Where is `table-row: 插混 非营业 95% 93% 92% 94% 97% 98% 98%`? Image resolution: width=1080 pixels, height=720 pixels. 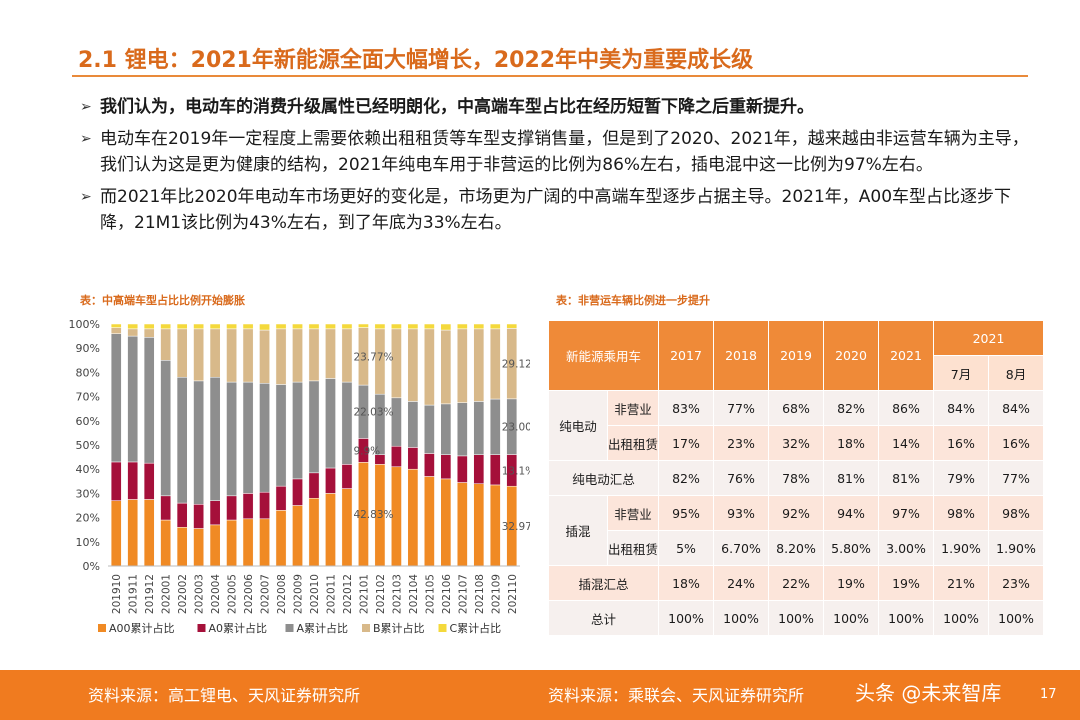
table-row: 插混 非营业 95% 93% 92% 94% 97% 98% 98% is located at coordinates (796, 530).